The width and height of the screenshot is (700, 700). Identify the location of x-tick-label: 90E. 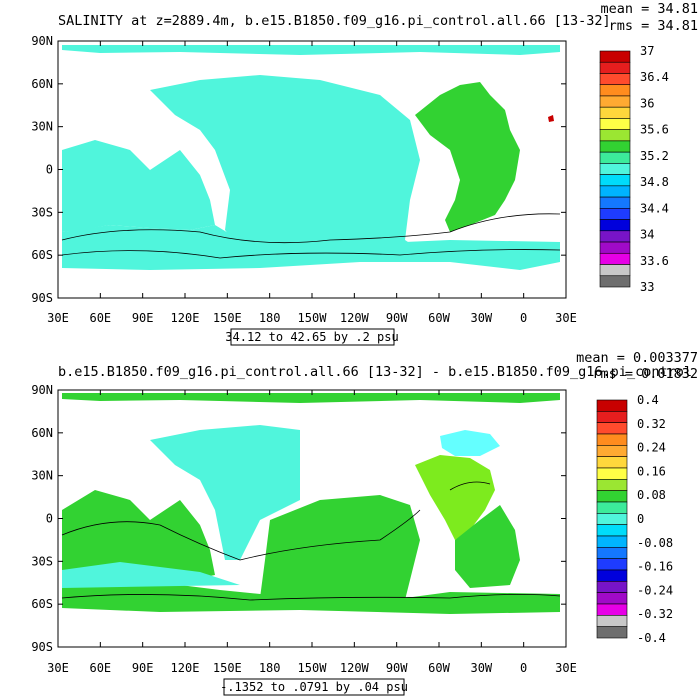
(143, 668).